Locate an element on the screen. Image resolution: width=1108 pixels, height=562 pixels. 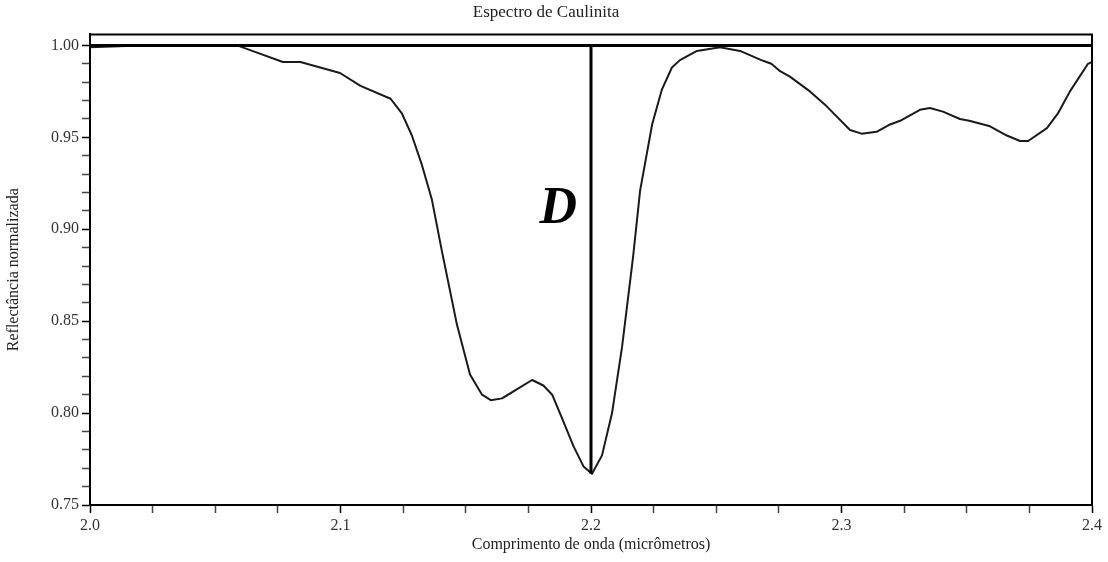
y-tick-label: 0.95 is located at coordinates (65, 136).